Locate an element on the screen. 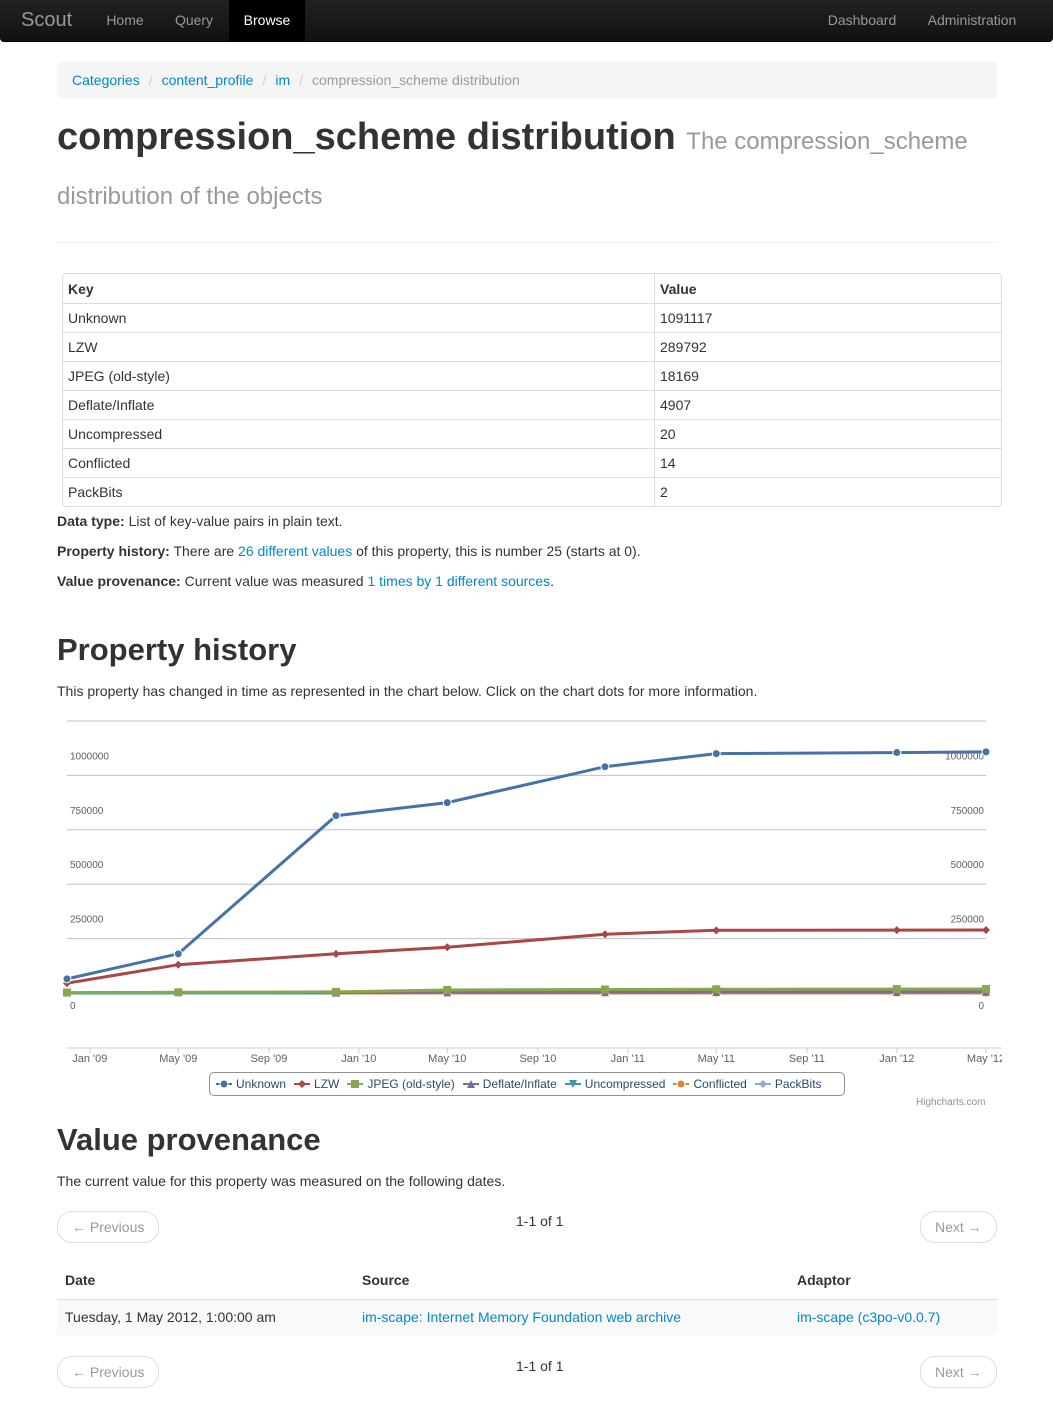  y-tick-label-left: 250000 is located at coordinates (87, 920).